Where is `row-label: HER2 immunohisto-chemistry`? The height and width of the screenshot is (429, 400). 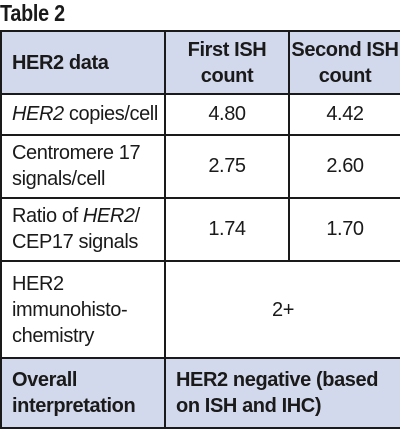
row-label: HER2 immunohisto-chemistry is located at coordinates (83, 310).